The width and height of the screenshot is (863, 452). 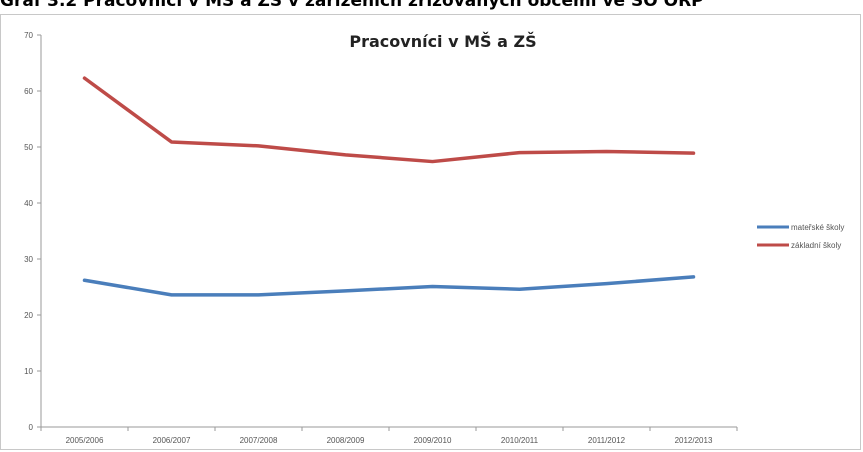 I want to click on y-tick-label: 20, so click(x=28, y=315).